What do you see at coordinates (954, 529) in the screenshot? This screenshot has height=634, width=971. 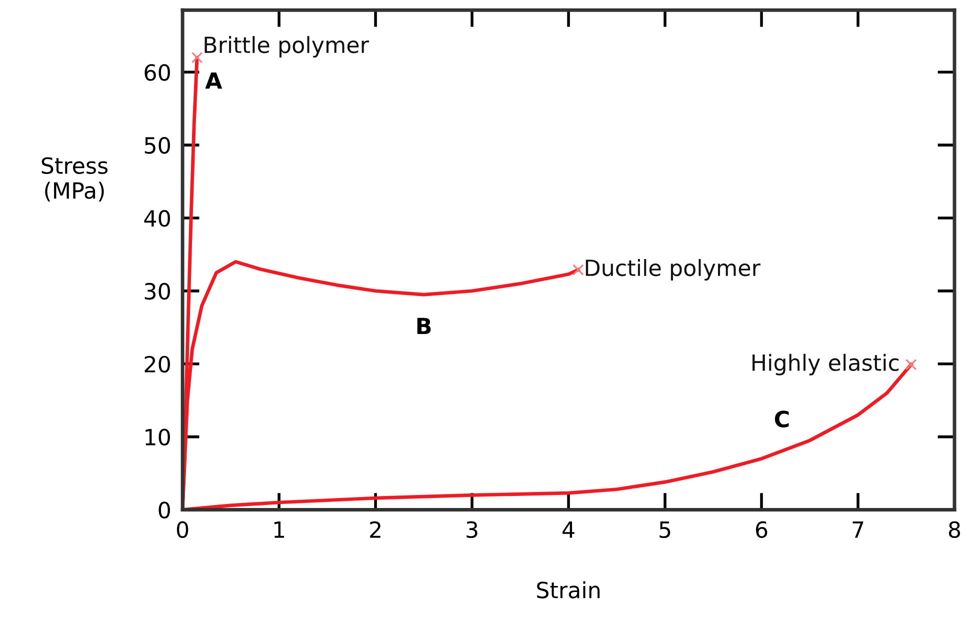 I see `x-tick-label: 8` at bounding box center [954, 529].